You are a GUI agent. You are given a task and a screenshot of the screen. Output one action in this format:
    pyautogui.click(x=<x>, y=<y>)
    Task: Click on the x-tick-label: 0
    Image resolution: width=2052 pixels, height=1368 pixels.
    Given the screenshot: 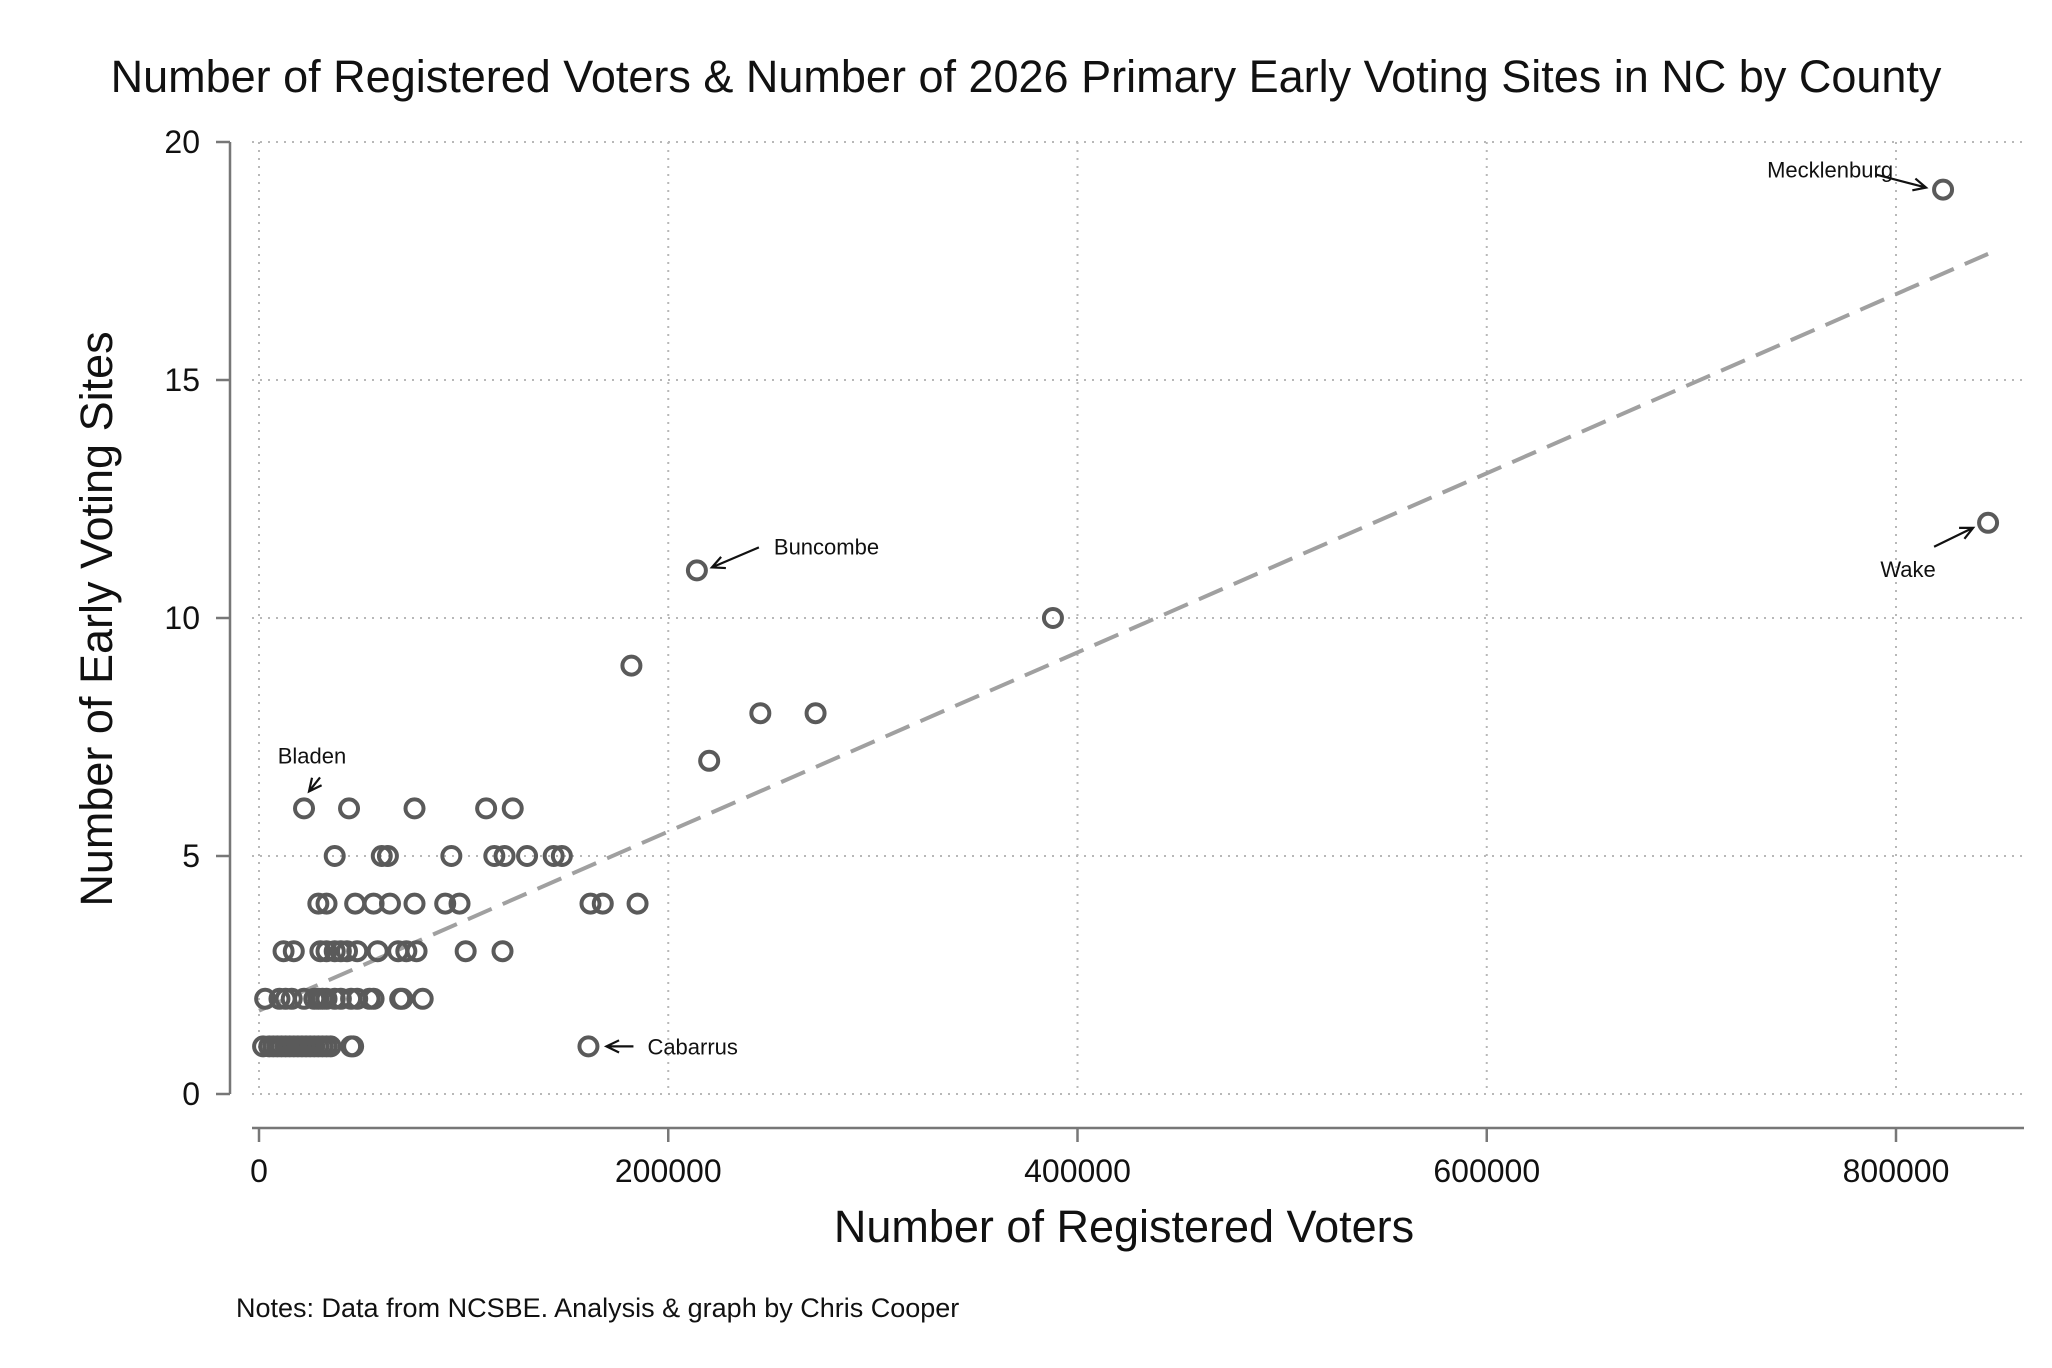 What is the action you would take?
    pyautogui.click(x=259, y=1171)
    